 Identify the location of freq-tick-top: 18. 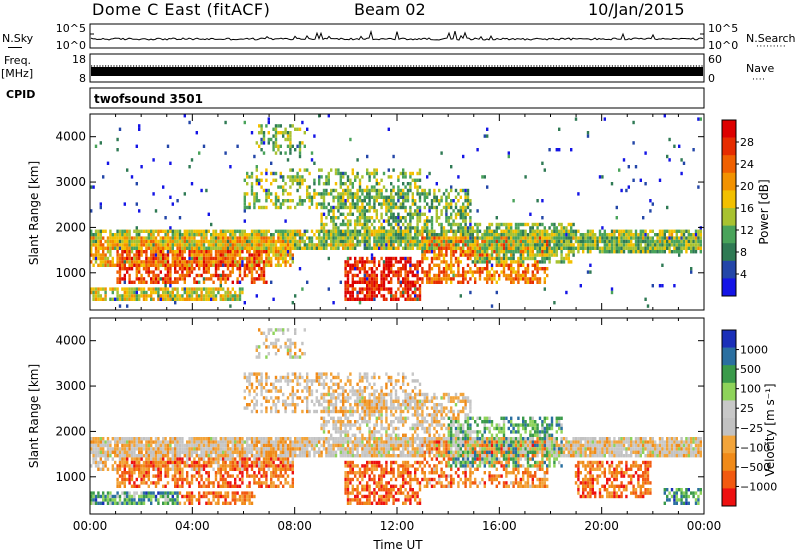
(79, 59).